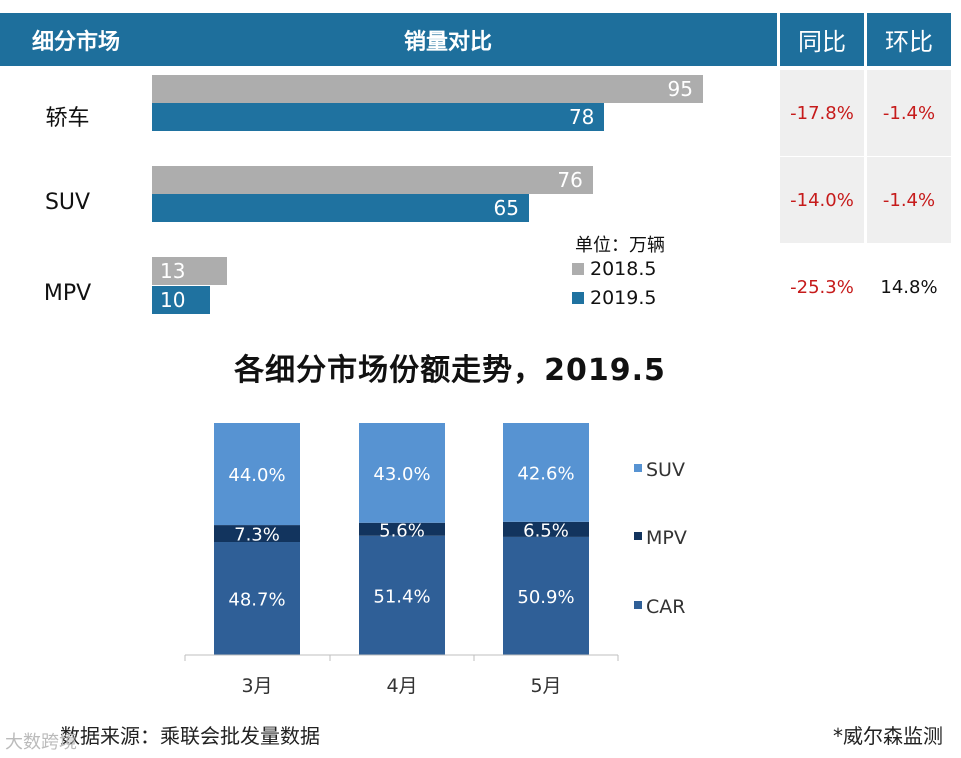 Image resolution: width=961 pixels, height=758 pixels. I want to click on data-label-mpv-3: 6.5%, so click(546, 530).